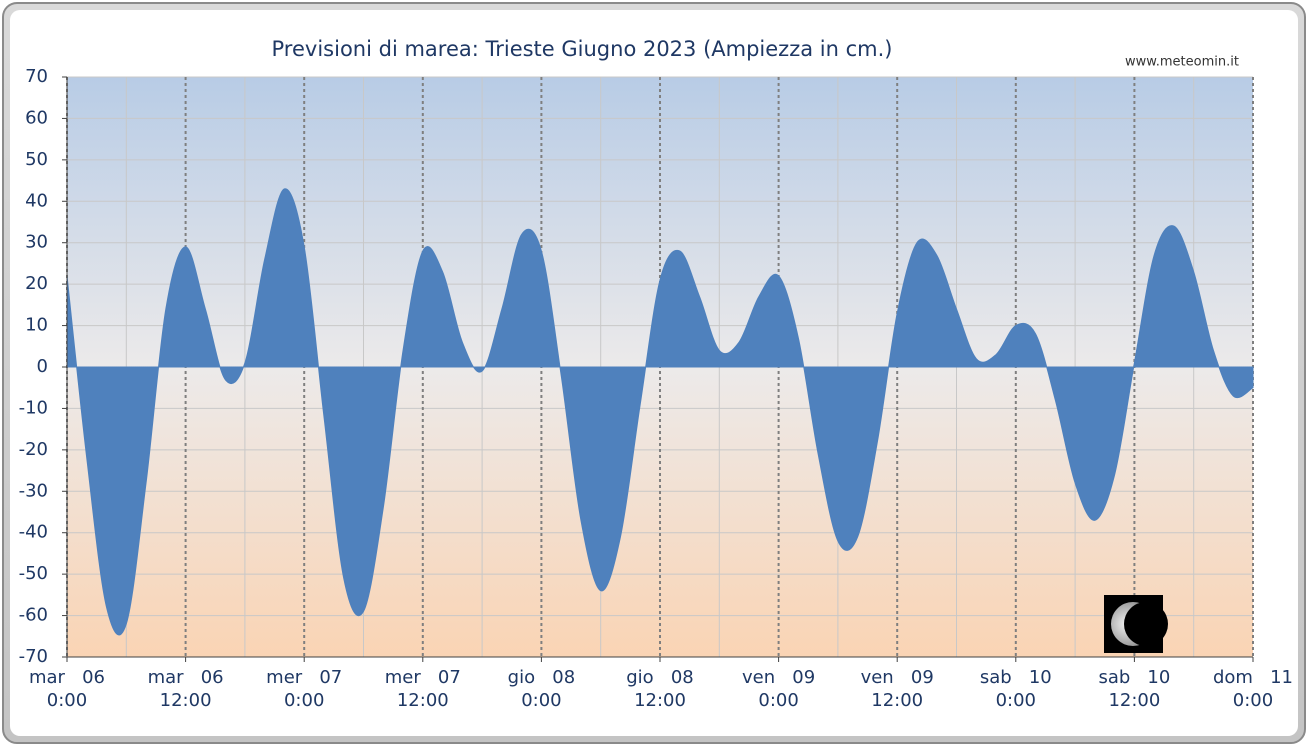  What do you see at coordinates (36, 117) in the screenshot?
I see `y-tick-label: 60` at bounding box center [36, 117].